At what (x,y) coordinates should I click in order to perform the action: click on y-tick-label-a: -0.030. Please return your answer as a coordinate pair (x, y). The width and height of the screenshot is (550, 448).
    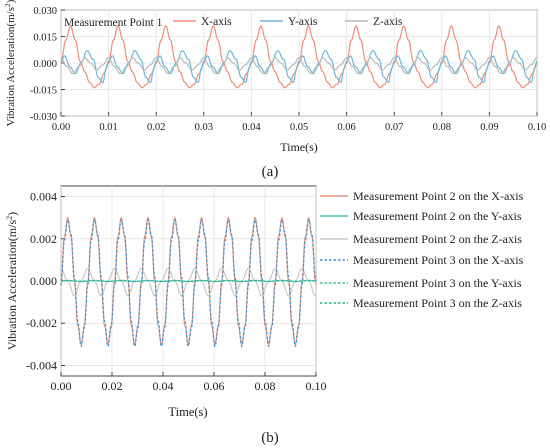
    Looking at the image, I should click on (43, 117).